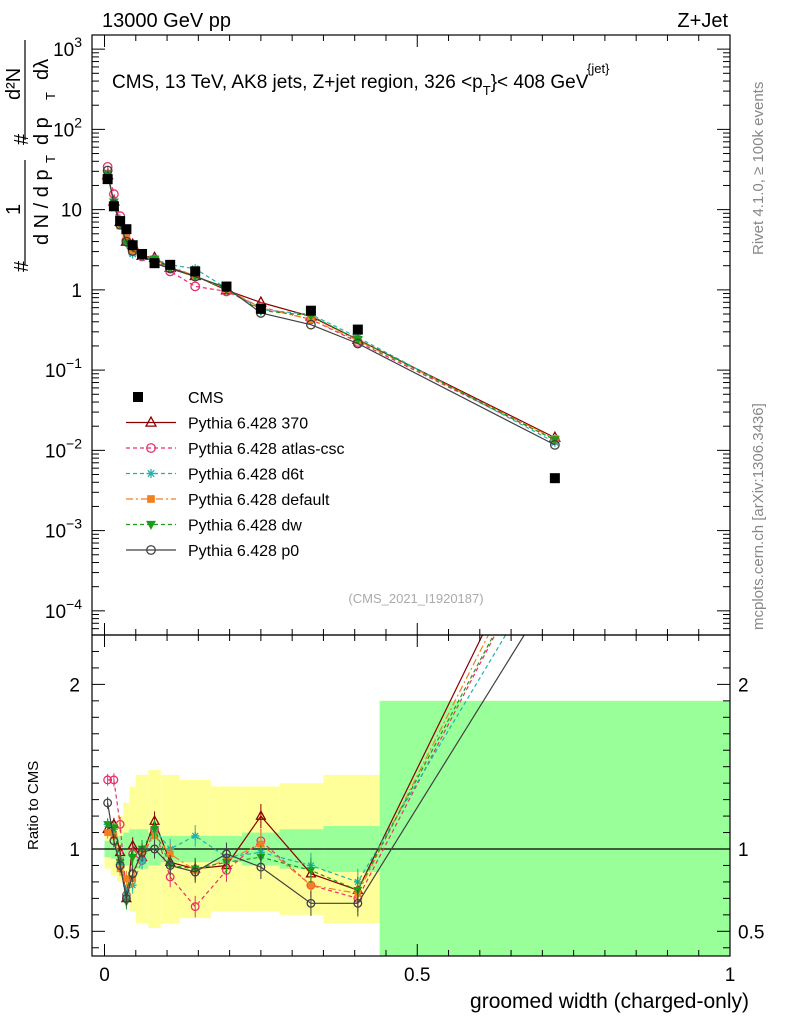 The image size is (786, 1024). What do you see at coordinates (22, 266) in the screenshot?
I see `yt-hash1: #` at bounding box center [22, 266].